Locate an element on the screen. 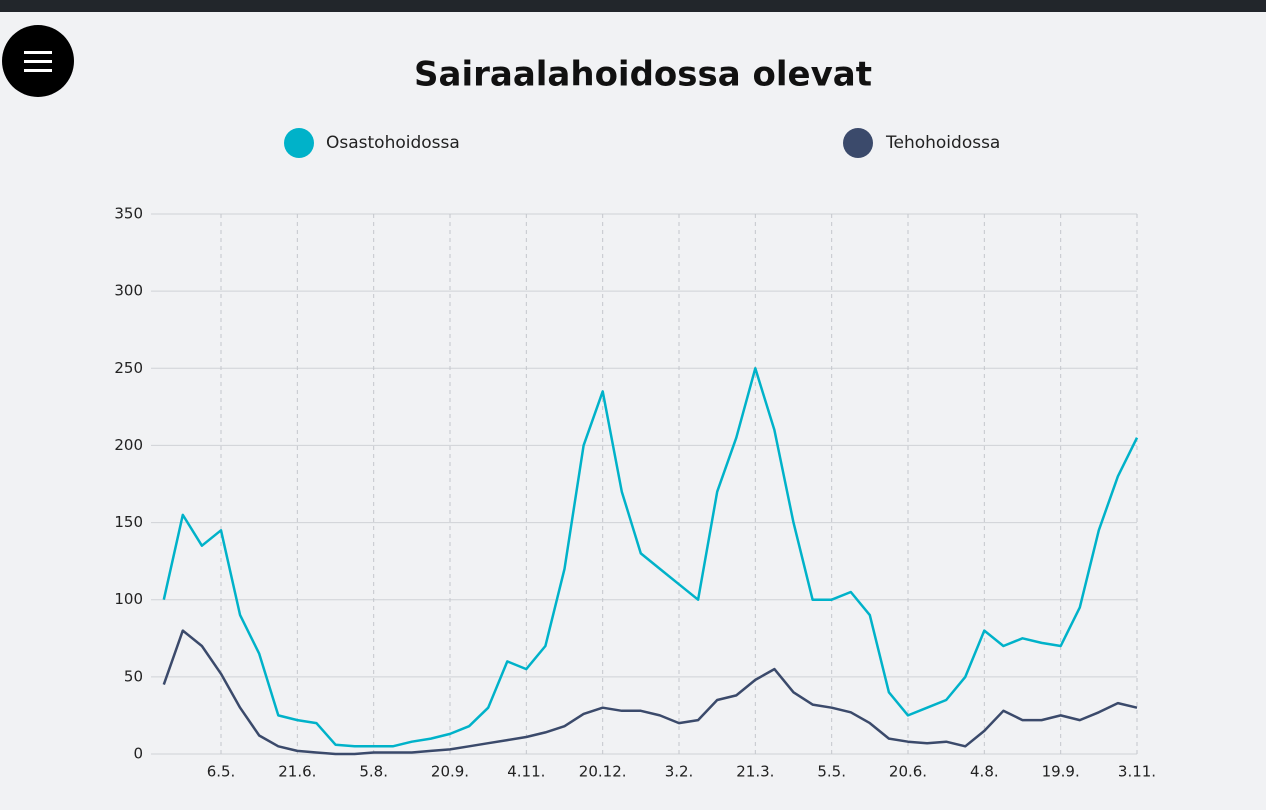 The image size is (1266, 810). legend-item: Tehohoidossa is located at coordinates (921, 143).